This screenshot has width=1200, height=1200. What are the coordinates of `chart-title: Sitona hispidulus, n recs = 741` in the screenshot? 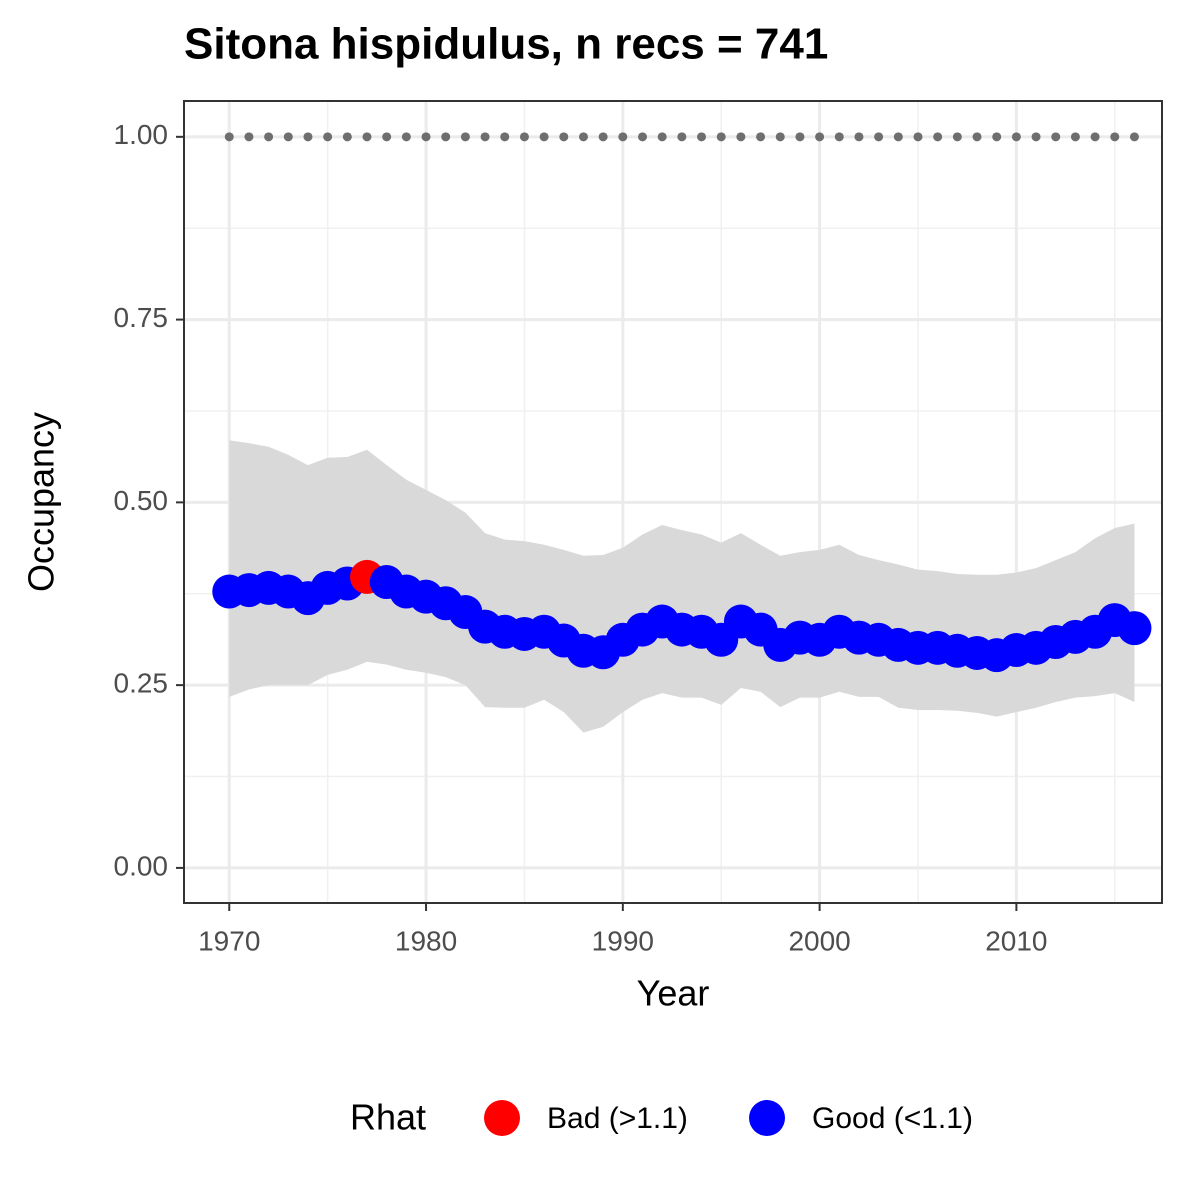 It's located at (506, 44).